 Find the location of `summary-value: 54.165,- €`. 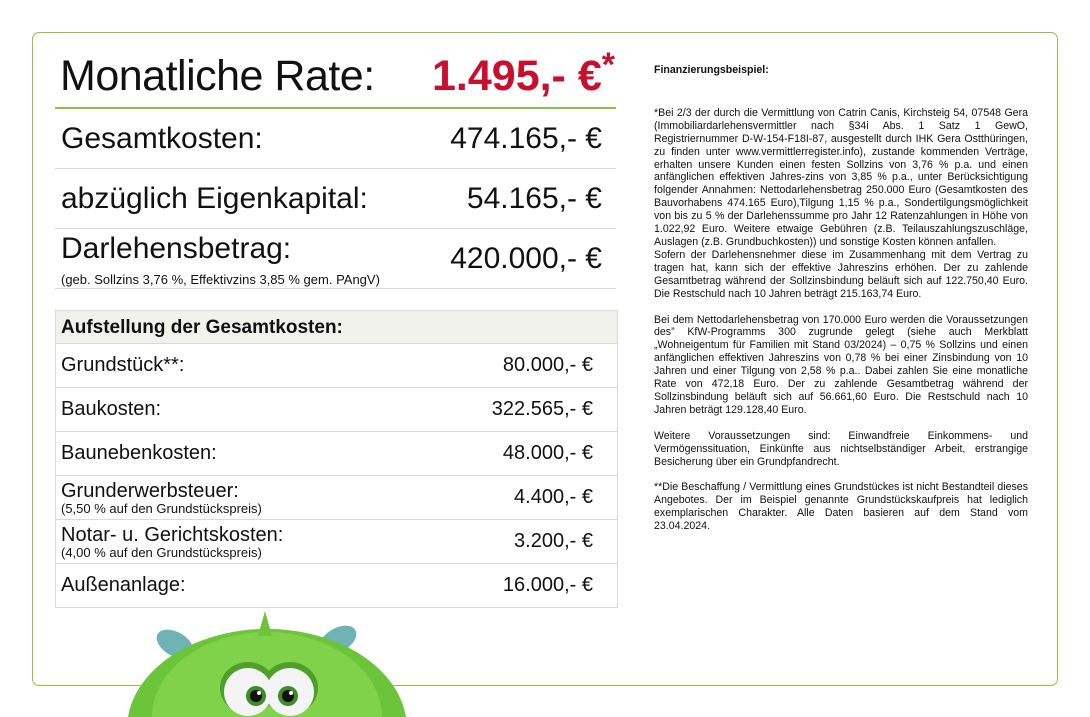

summary-value: 54.165,- € is located at coordinates (534, 198).